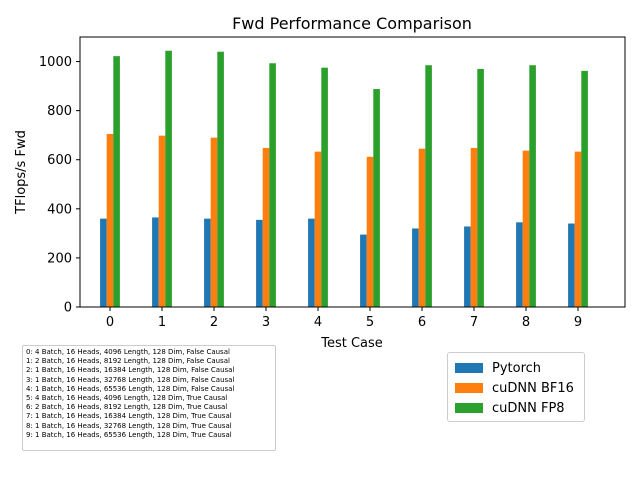 This screenshot has height=480, width=640. What do you see at coordinates (55, 62) in the screenshot?
I see `y-tick-label: 1000` at bounding box center [55, 62].